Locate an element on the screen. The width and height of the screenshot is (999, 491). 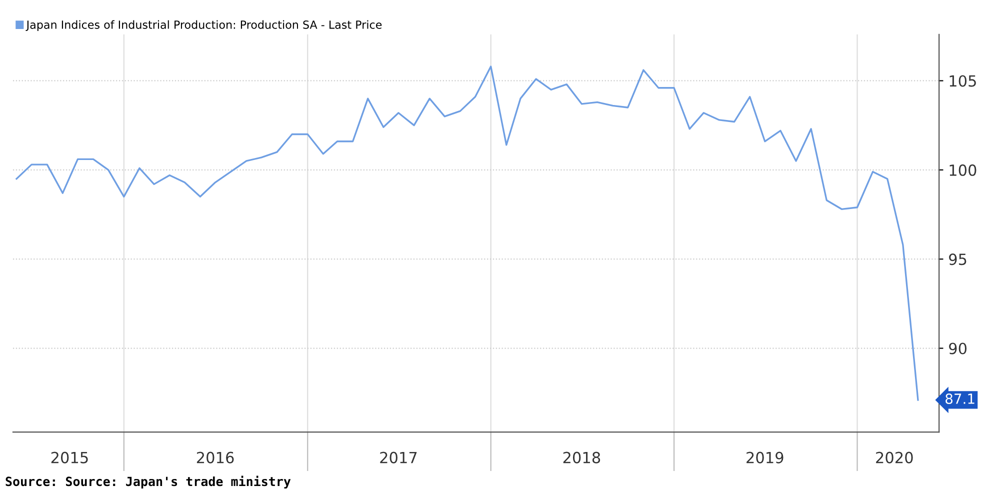
y-tick-label: 100 is located at coordinates (963, 170).